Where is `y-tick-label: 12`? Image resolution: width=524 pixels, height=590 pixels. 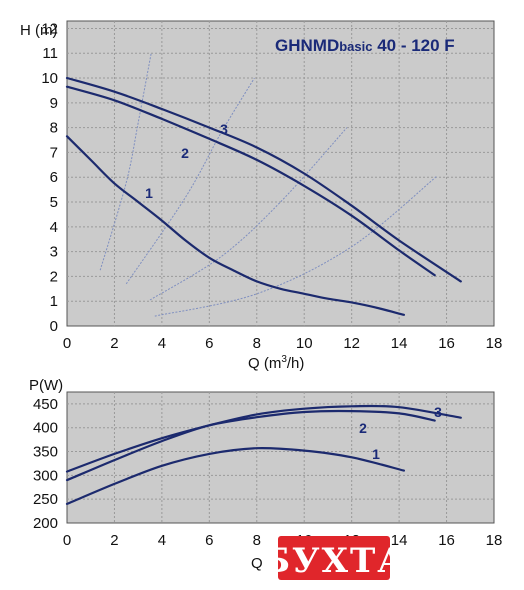
y-tick-label: 12 is located at coordinates (49, 28).